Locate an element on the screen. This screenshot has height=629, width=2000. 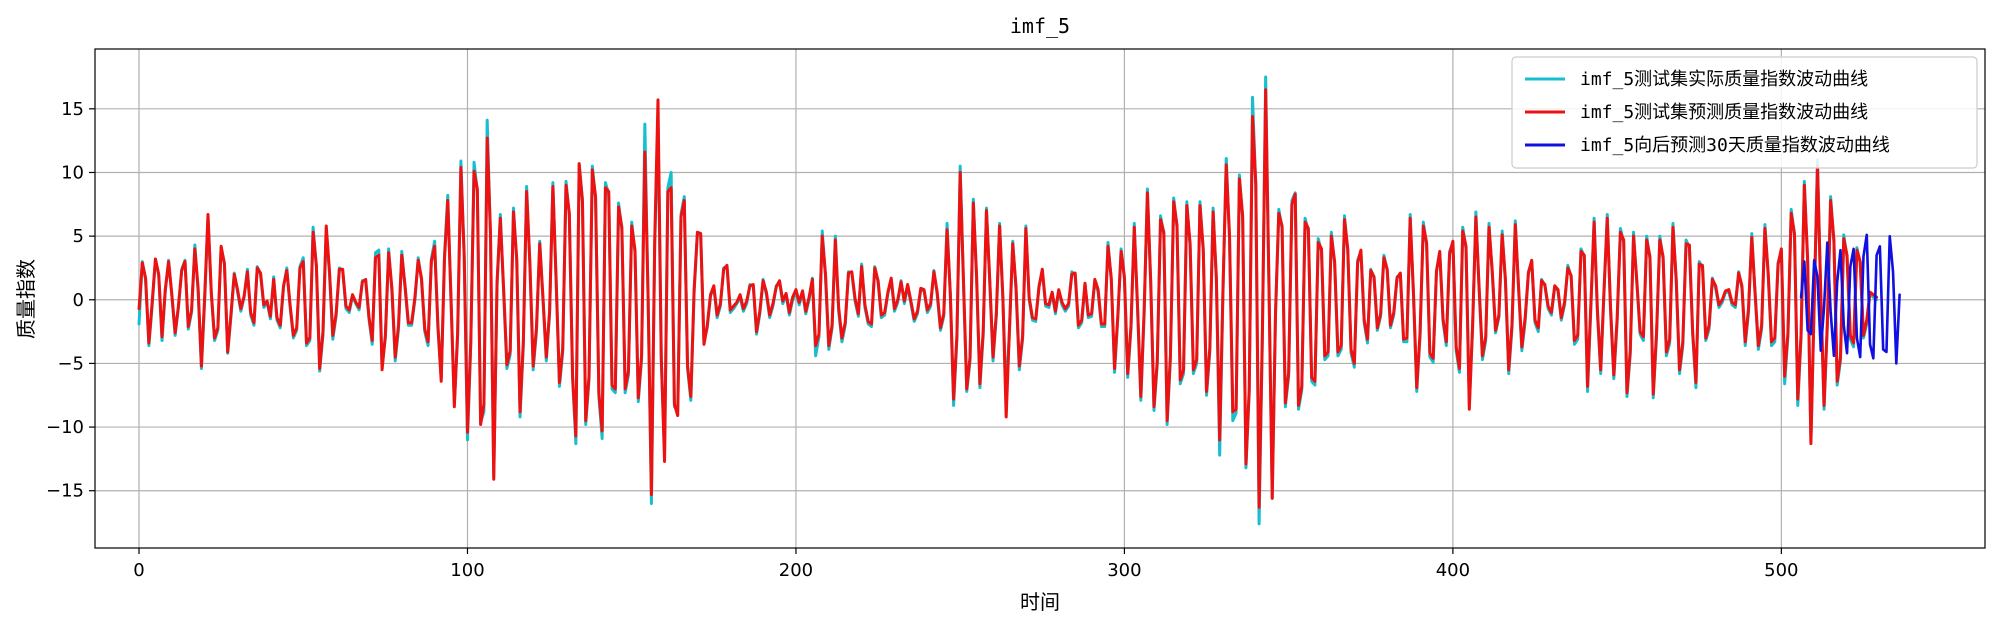
legend-label-3: imf_5向后预测30天质量指数波动曲线 is located at coordinates (1735, 145).